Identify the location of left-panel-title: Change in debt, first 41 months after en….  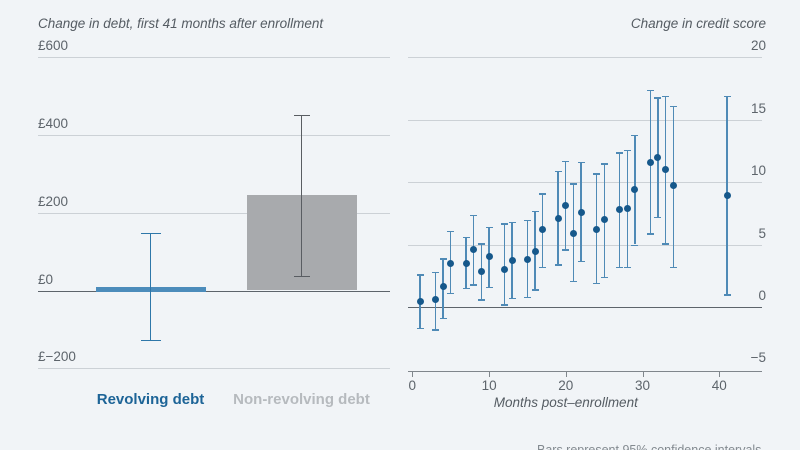
(181, 23).